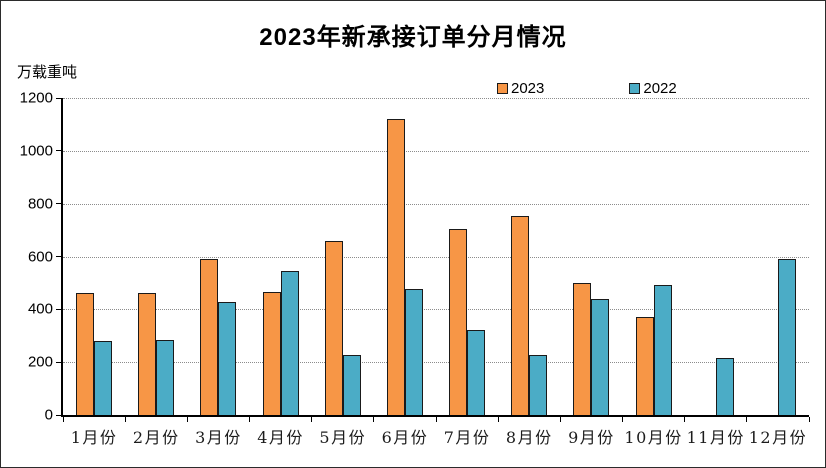  I want to click on x-tick-label-7月份: 7月份, so click(467, 437).